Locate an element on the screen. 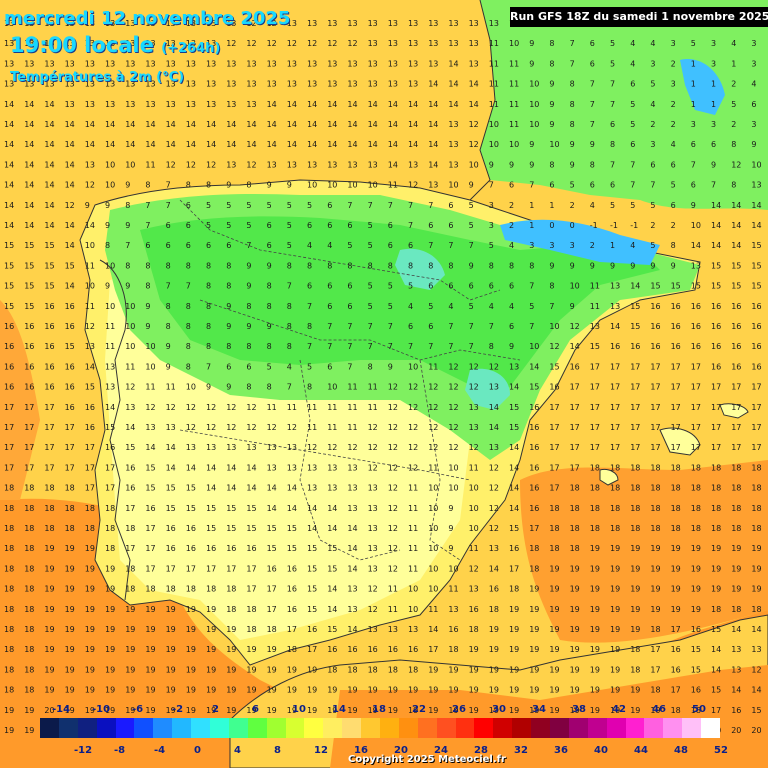 This screenshot has height=768, width=768. legend-bottom-label: 32 is located at coordinates (521, 750).